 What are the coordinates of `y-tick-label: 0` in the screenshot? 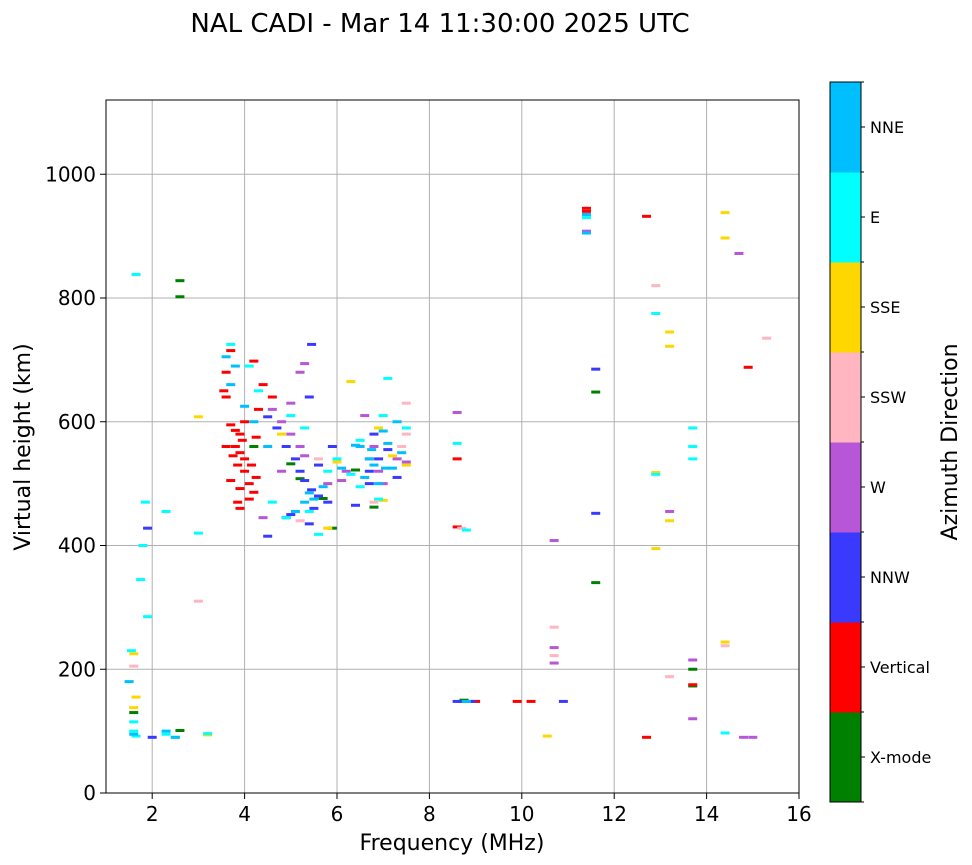 It's located at (89, 793).